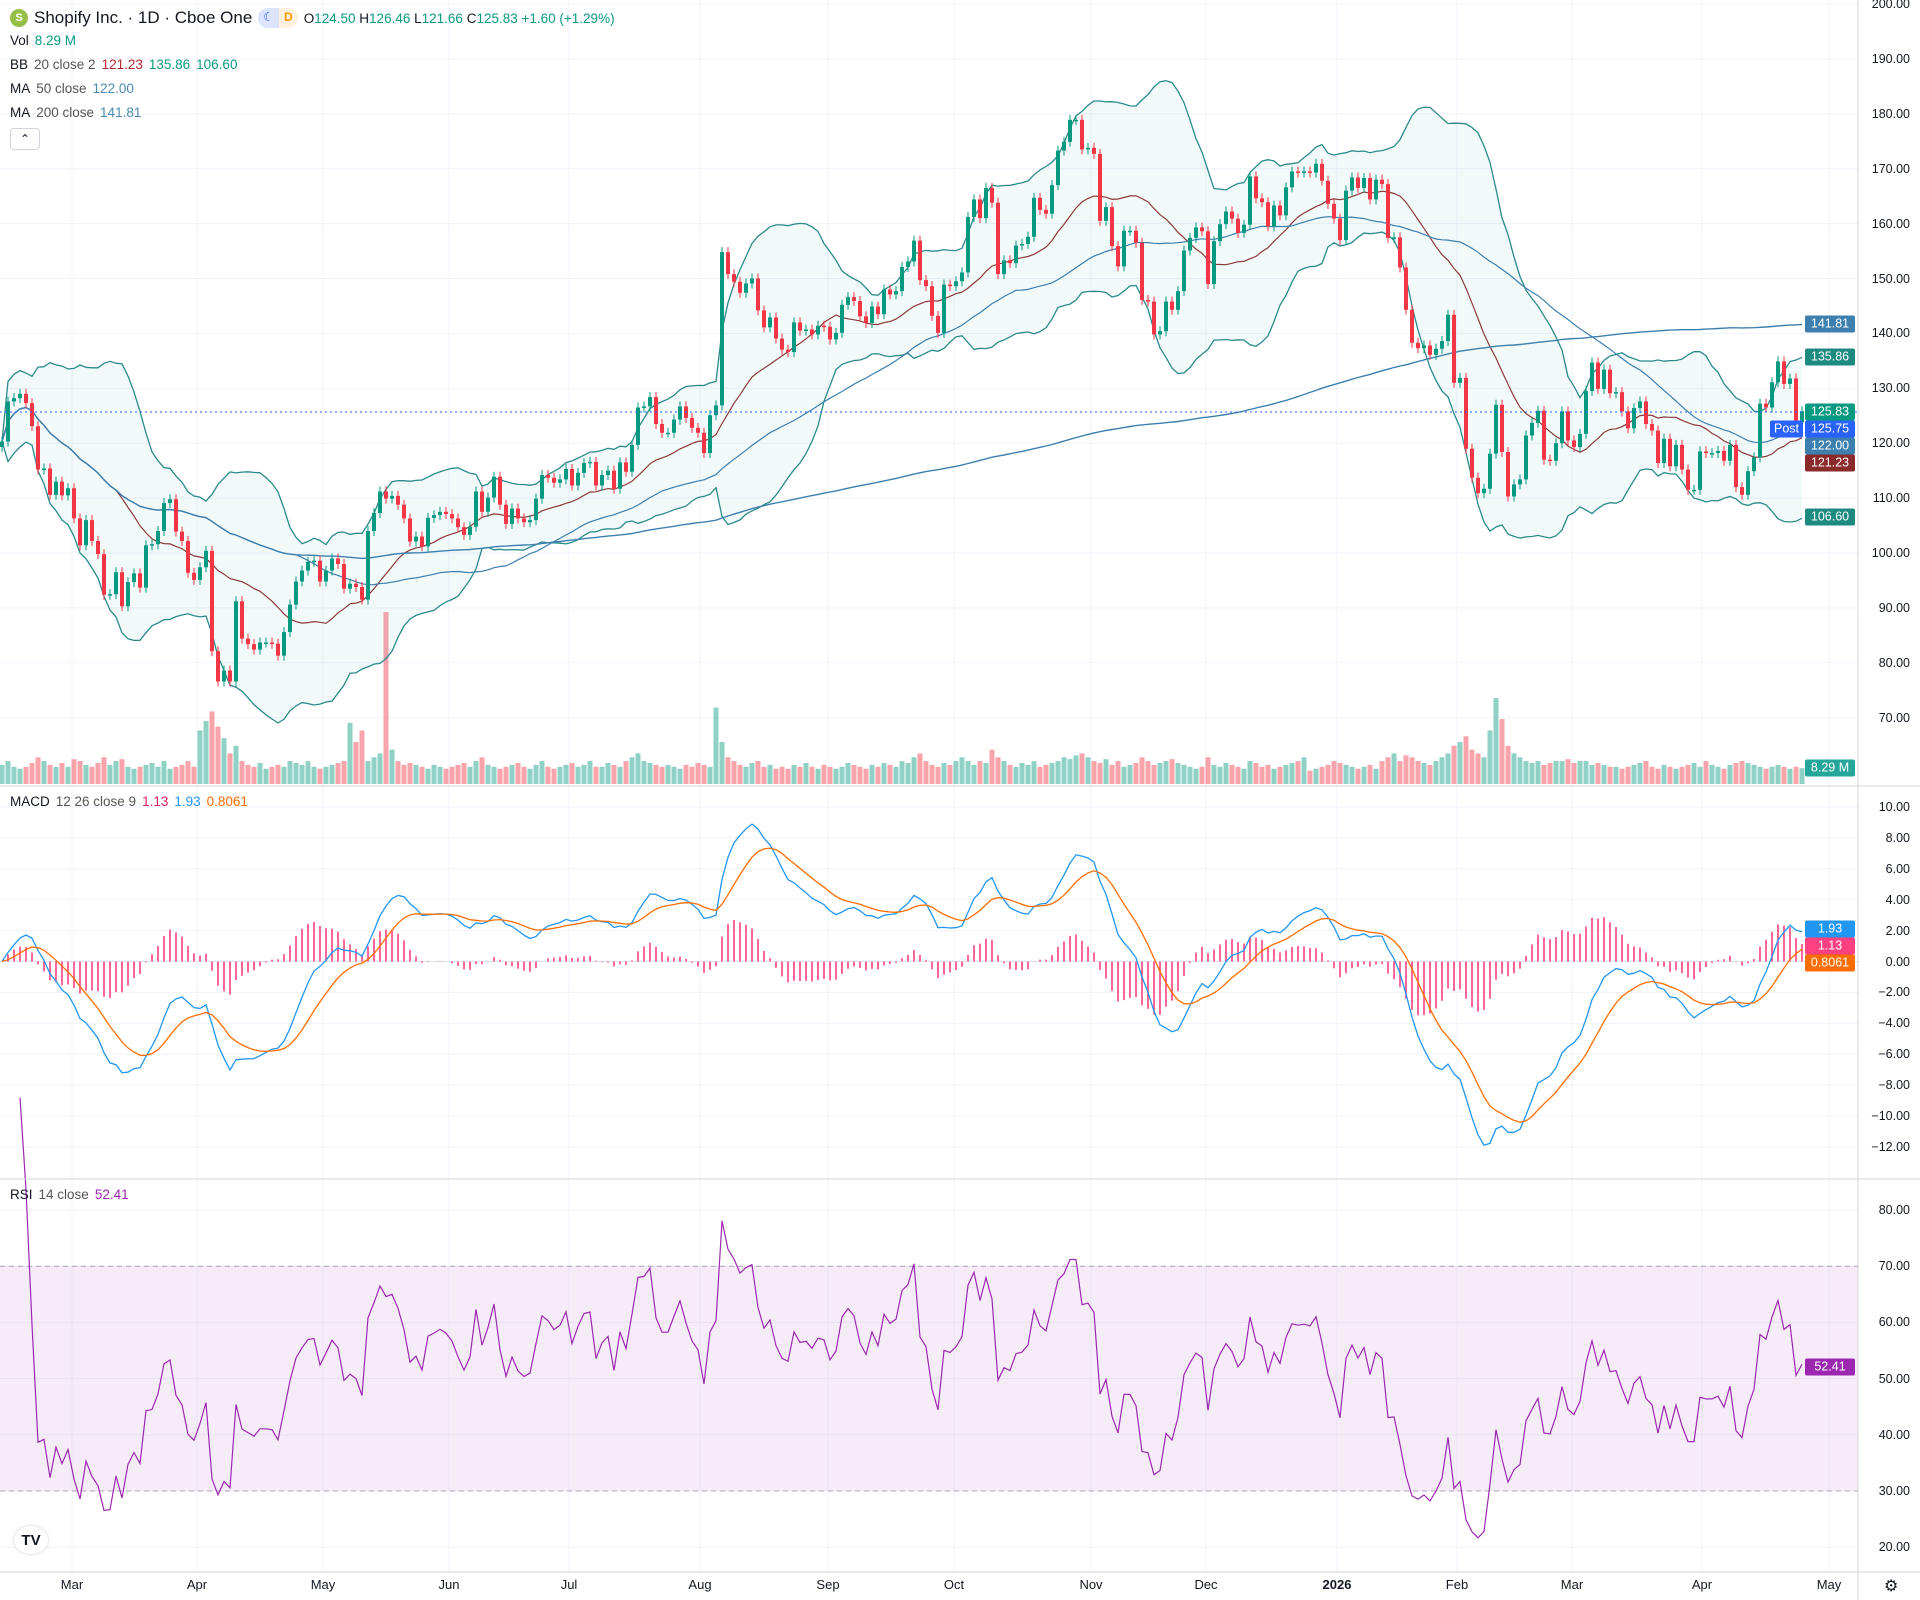  I want to click on market-status-badge: ☾ D, so click(278, 18).